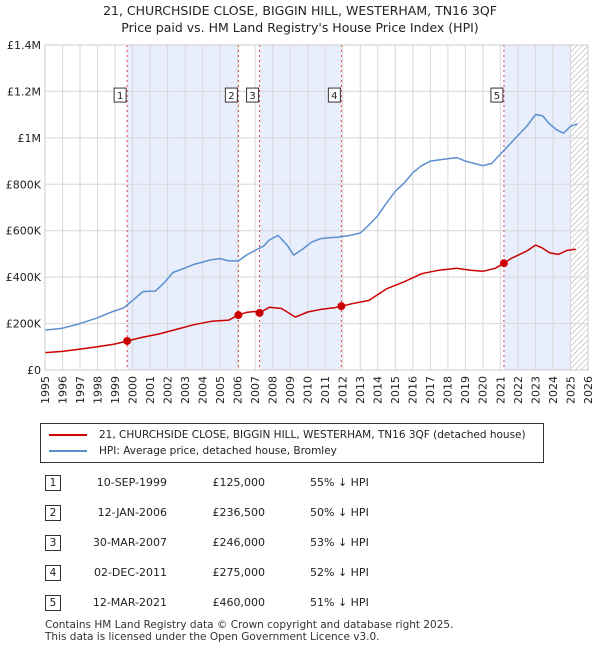 This screenshot has width=600, height=650. I want to click on y-tick-label: £600K, so click(24, 231).